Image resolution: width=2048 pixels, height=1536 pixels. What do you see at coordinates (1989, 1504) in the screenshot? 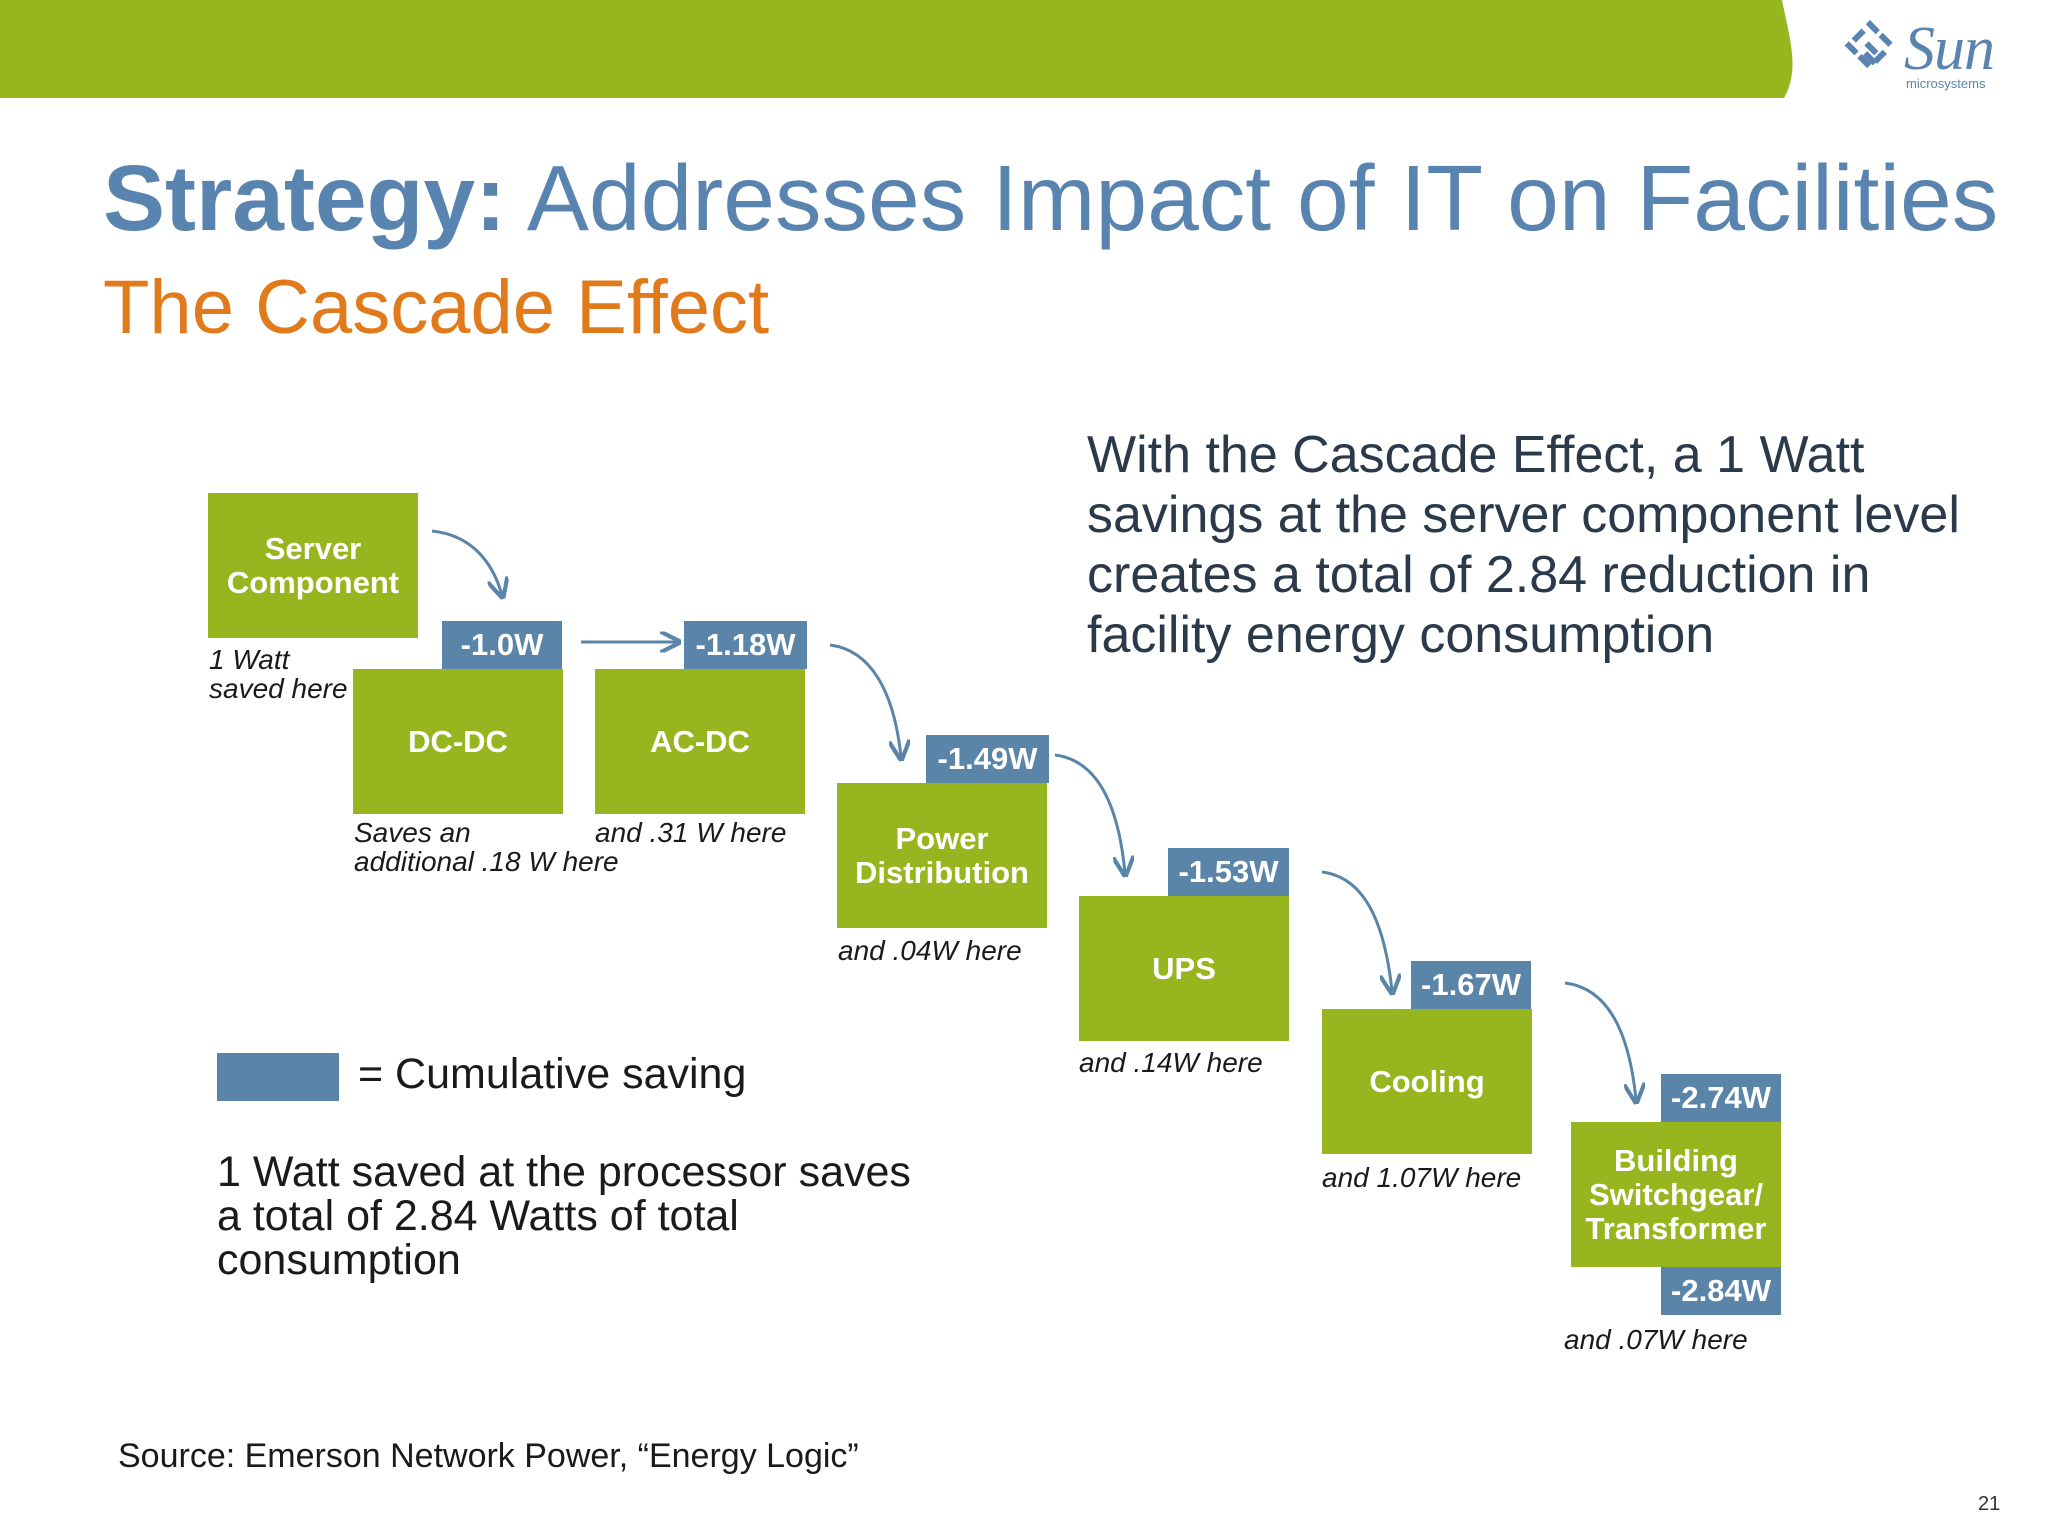
I see `page-number: 21` at bounding box center [1989, 1504].